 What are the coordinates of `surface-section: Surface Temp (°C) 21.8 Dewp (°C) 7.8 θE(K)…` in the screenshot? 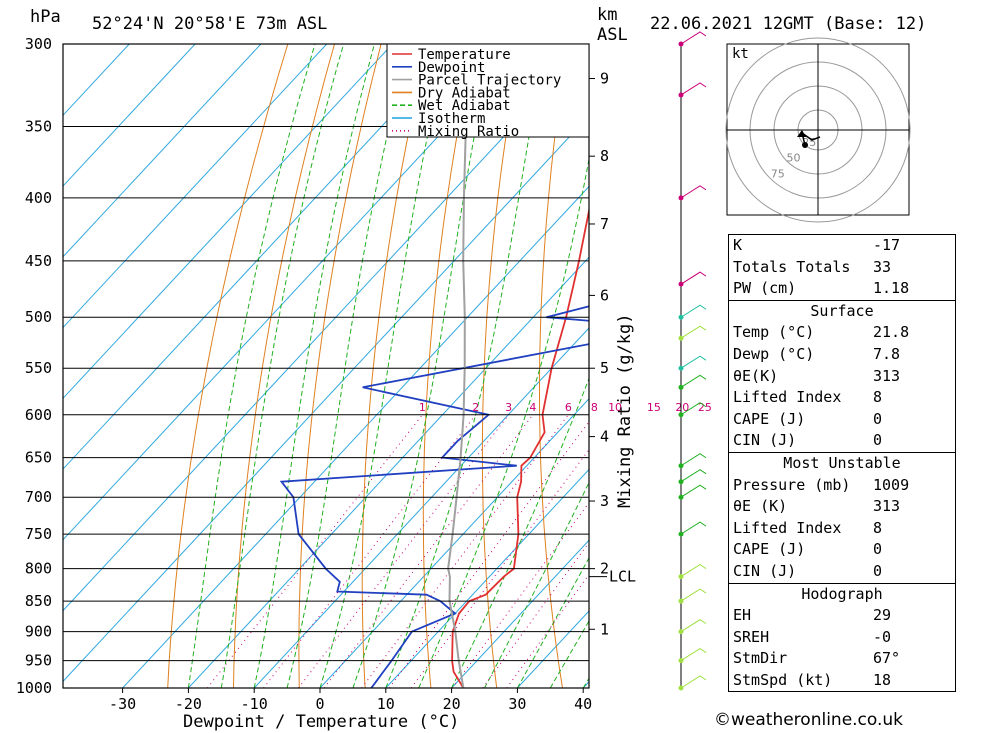 It's located at (842, 375).